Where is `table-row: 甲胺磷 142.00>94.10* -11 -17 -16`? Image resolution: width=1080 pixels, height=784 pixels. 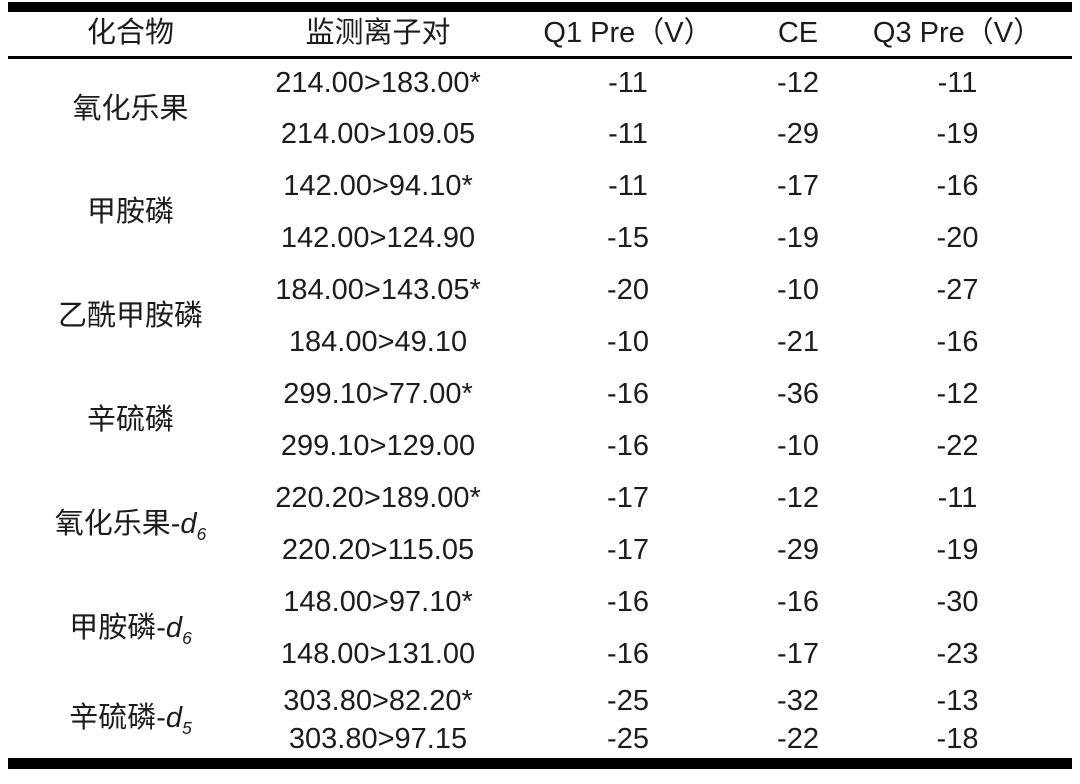
table-row: 甲胺磷 142.00>94.10* -11 -17 -16 is located at coordinates (540, 194).